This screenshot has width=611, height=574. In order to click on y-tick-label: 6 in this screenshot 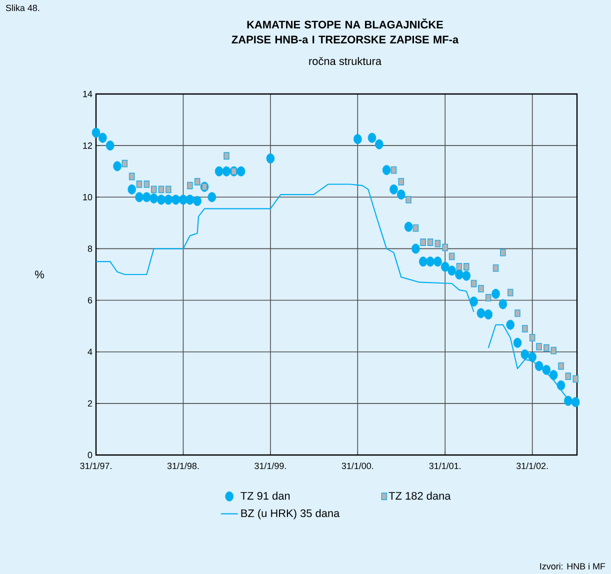, I will do `click(90, 300)`.